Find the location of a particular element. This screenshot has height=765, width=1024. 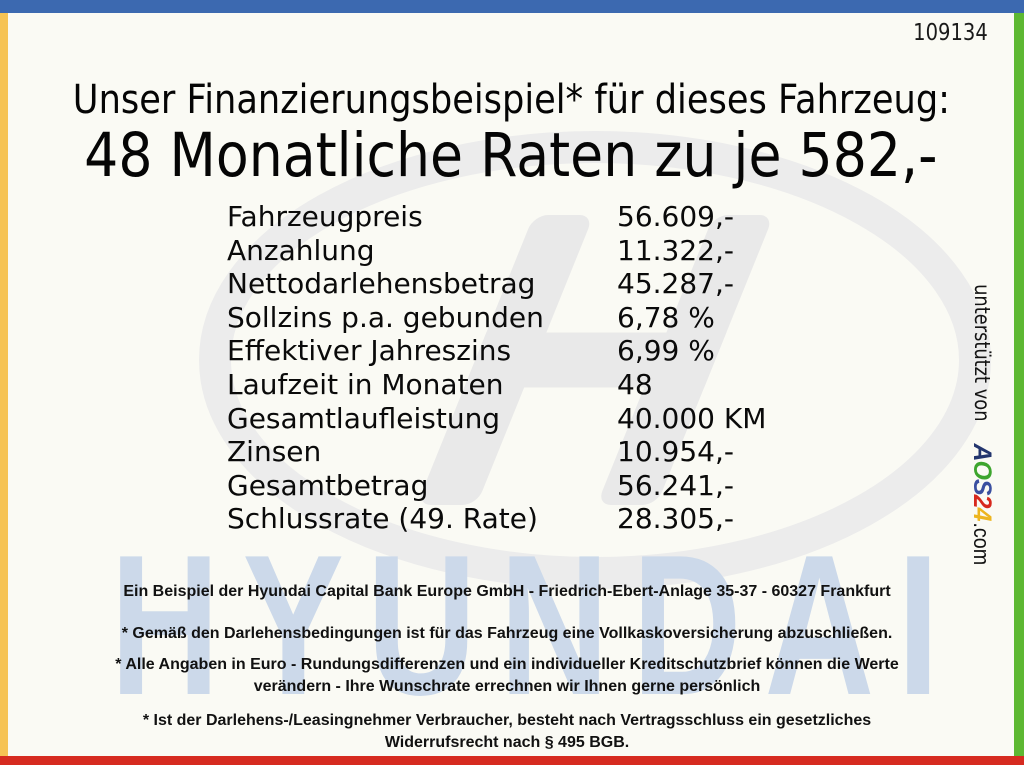

row-value: 6,99 % is located at coordinates (666, 351).